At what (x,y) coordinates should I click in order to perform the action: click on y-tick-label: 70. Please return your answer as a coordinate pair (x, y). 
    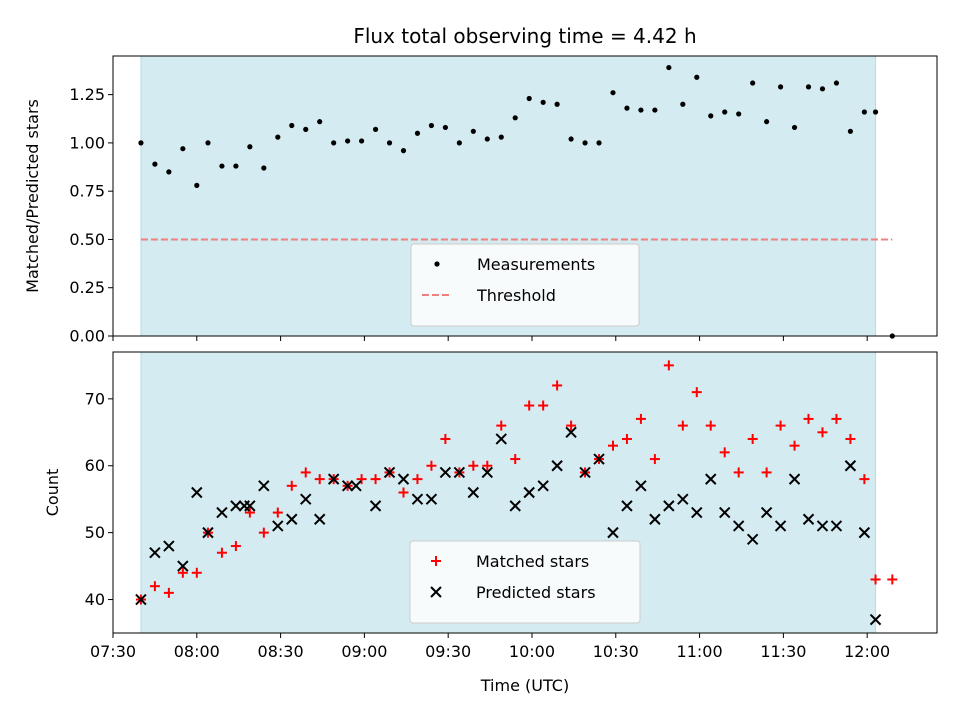
    Looking at the image, I should click on (95, 398).